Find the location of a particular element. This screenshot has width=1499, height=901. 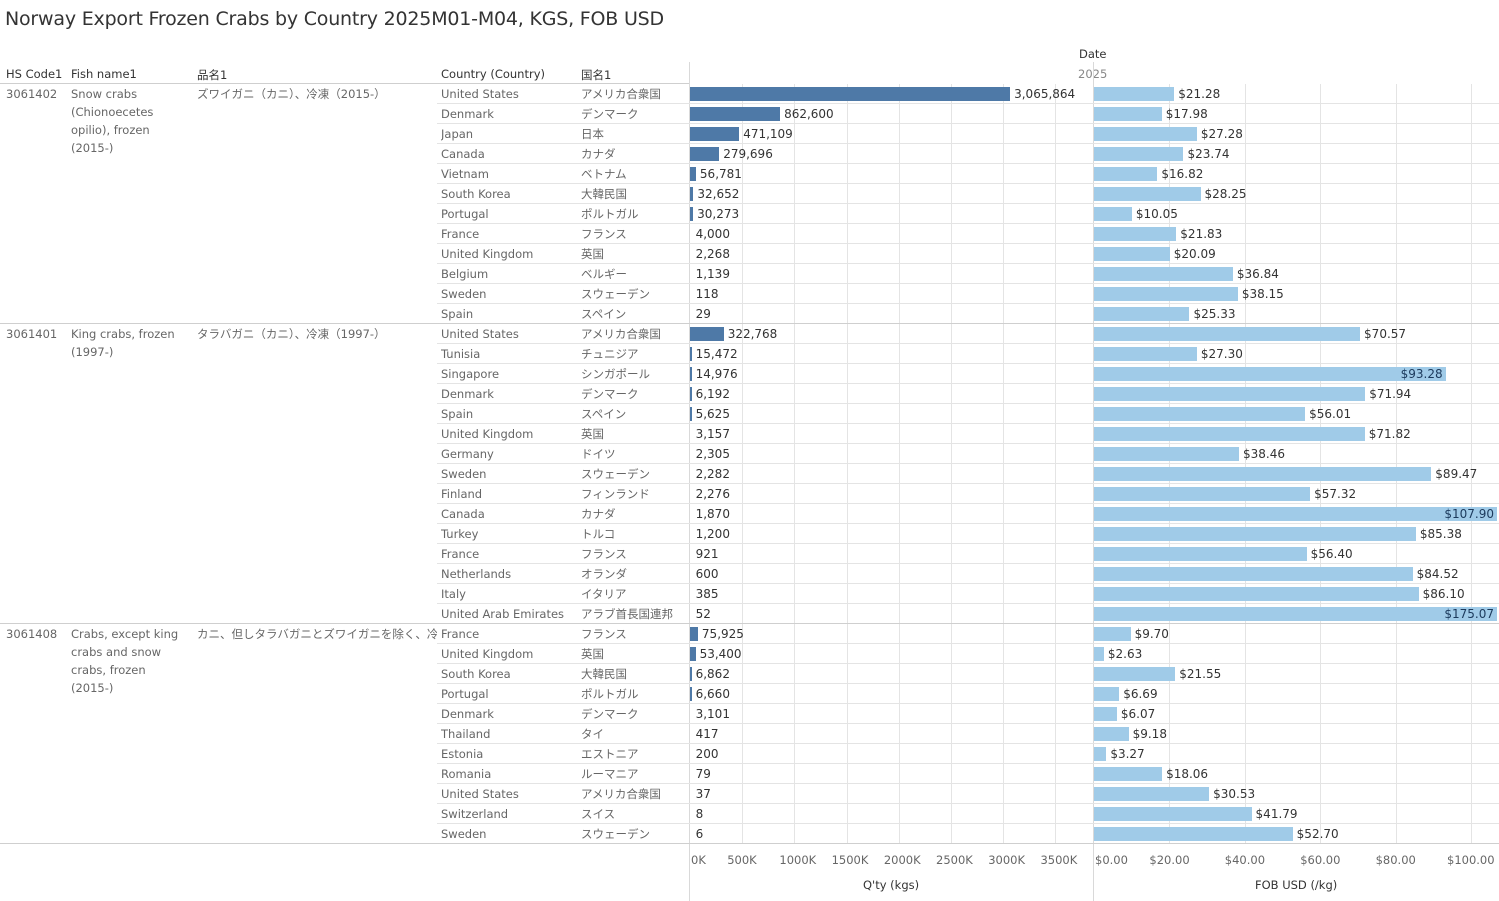

qty-label: 53,400 is located at coordinates (720, 654).